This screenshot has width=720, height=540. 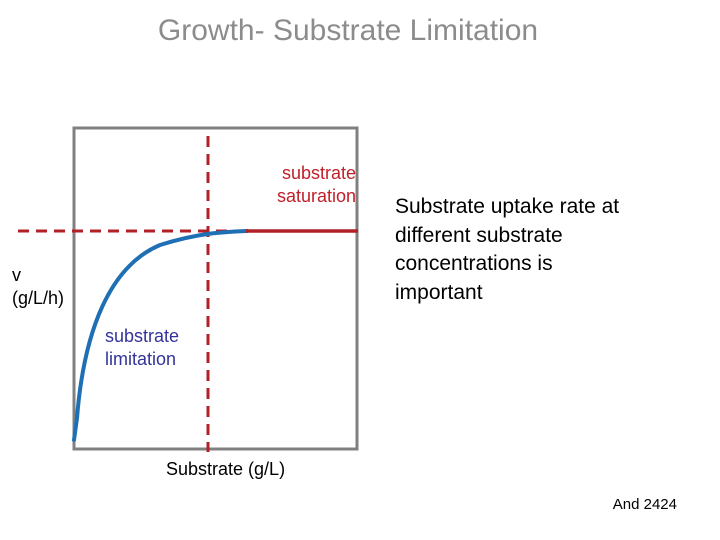 I want to click on limitation-label-line-1: substrate, so click(x=142, y=336).